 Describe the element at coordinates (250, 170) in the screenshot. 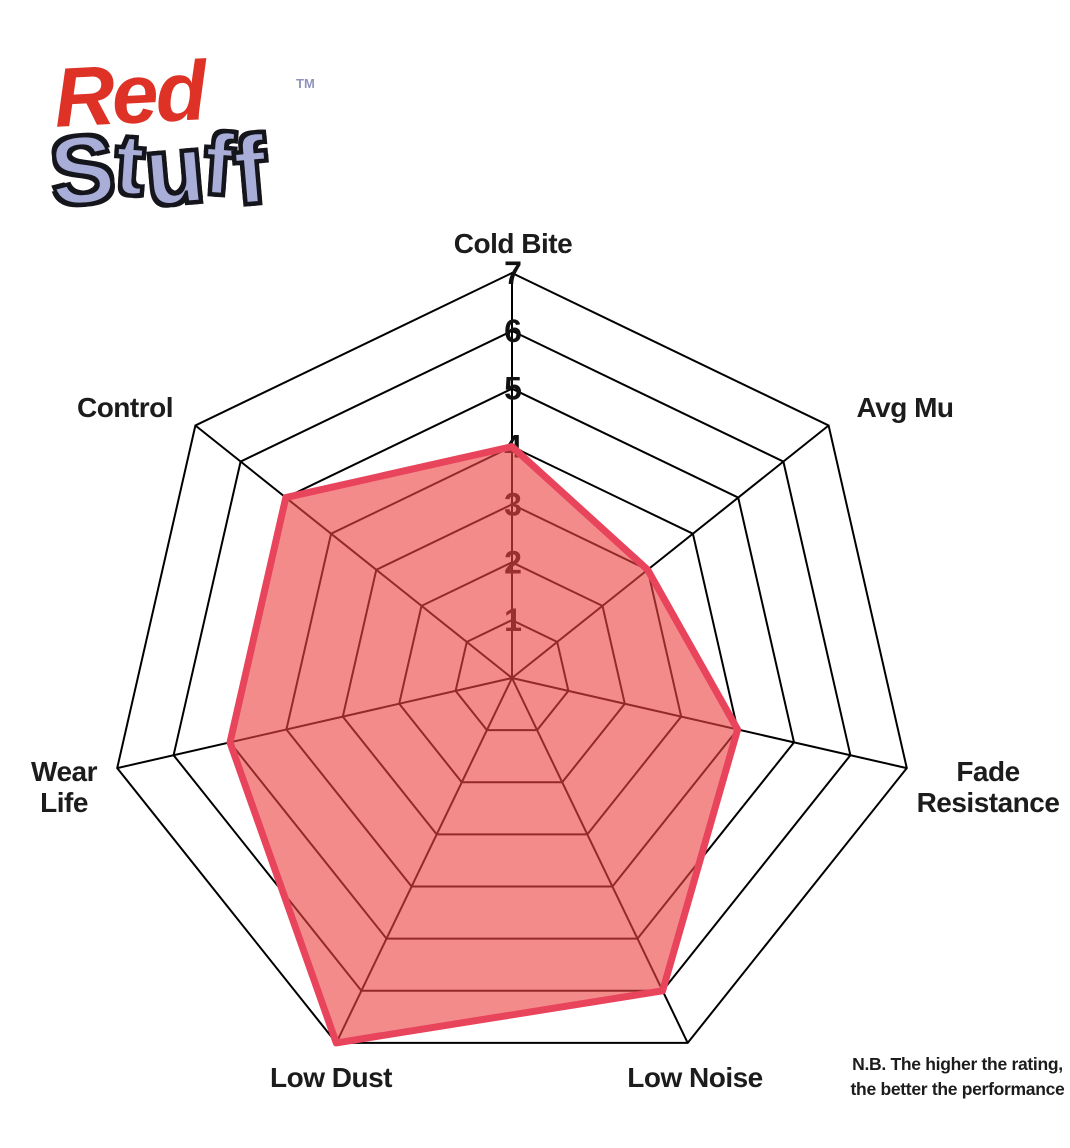

I see `brand-stuff-letter: f` at that location.